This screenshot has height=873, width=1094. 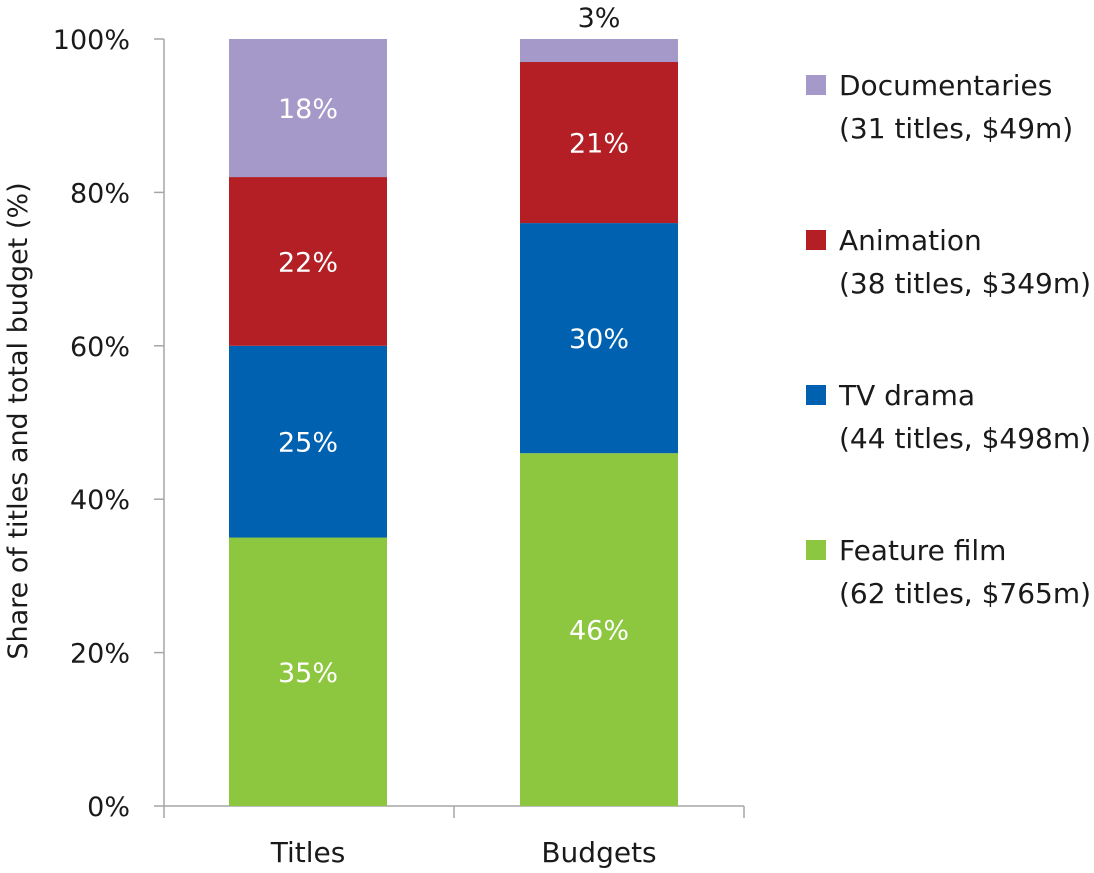 I want to click on legend-label: Feature film, so click(x=922, y=550).